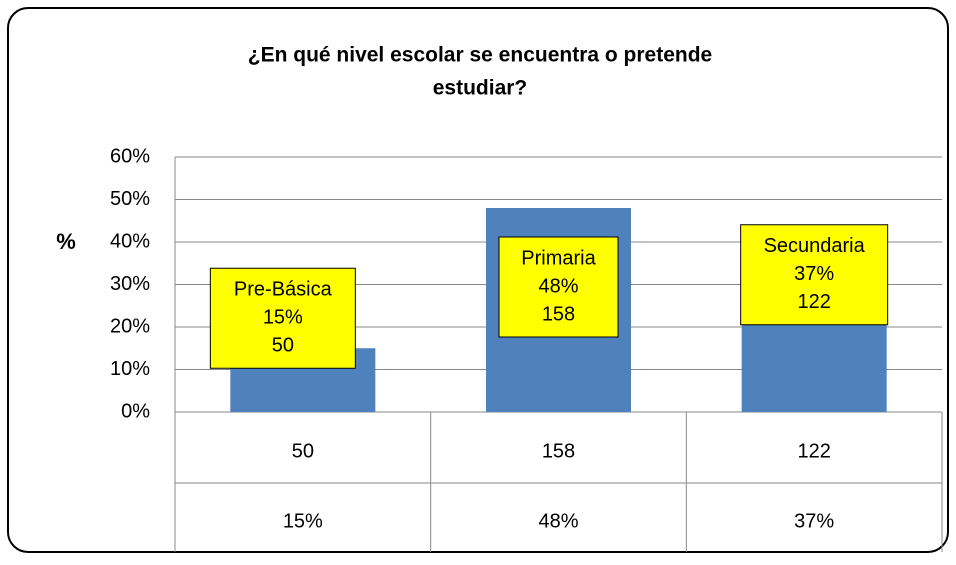  I want to click on table-count: 122, so click(813, 451).